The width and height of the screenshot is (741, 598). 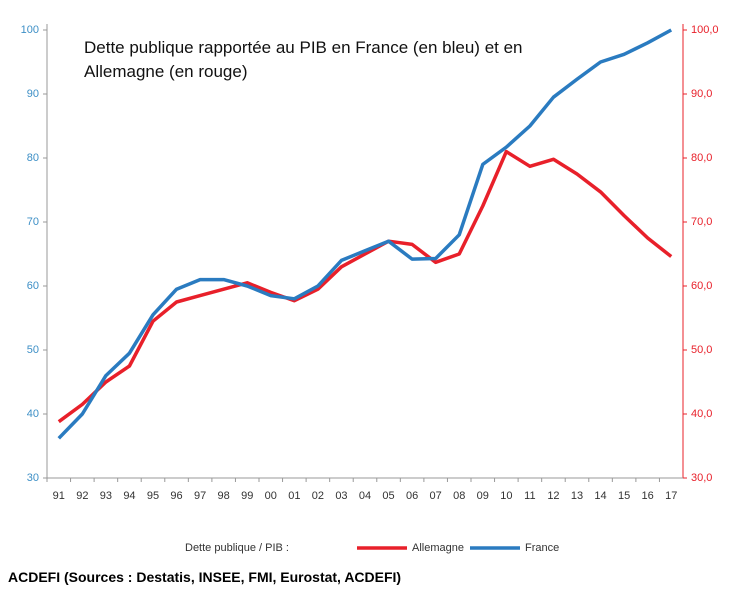 What do you see at coordinates (624, 496) in the screenshot?
I see `x-tick-label: 15` at bounding box center [624, 496].